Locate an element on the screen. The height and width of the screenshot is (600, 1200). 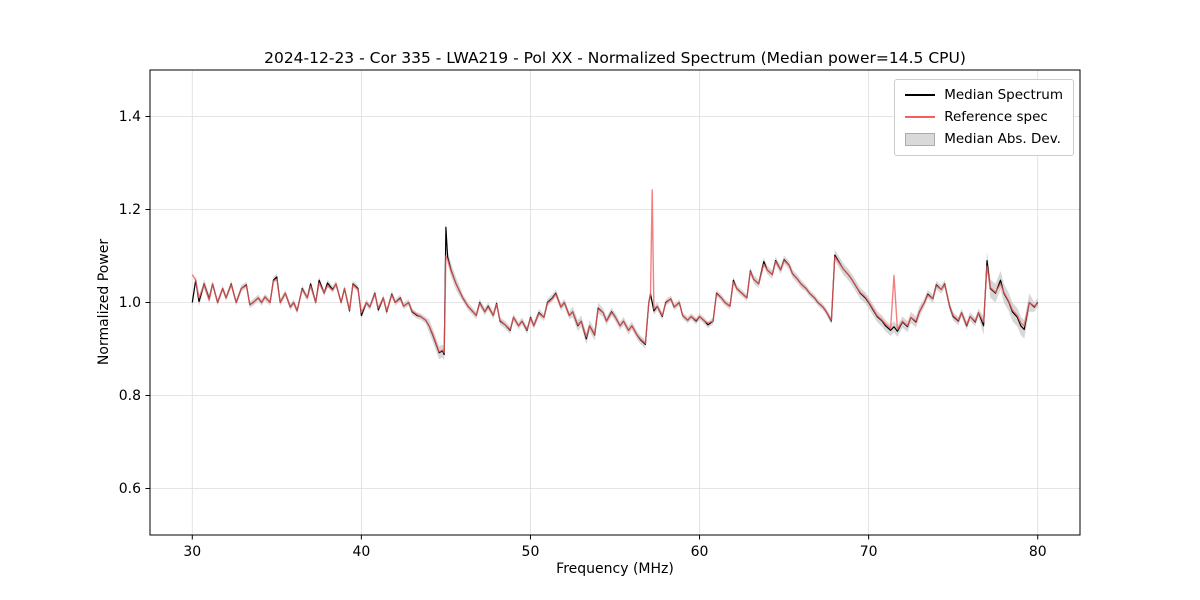
legend-entry-reference: Reference spec is located at coordinates (984, 117).